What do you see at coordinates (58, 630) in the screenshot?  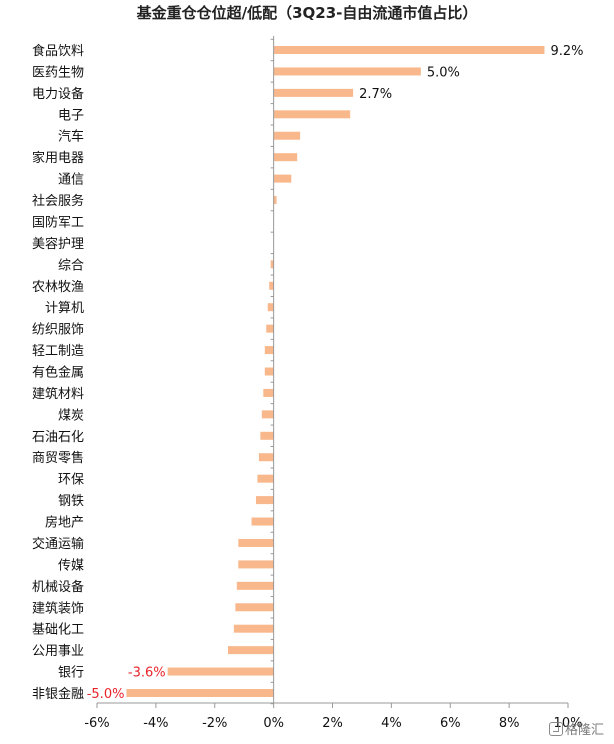 I see `category-label: 基础化工` at bounding box center [58, 630].